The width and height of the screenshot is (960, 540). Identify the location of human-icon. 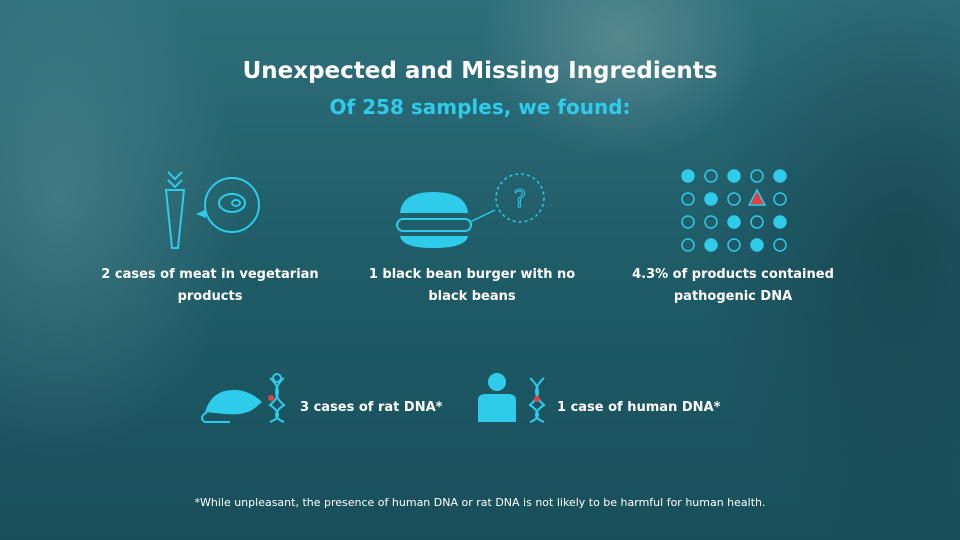
(512, 398).